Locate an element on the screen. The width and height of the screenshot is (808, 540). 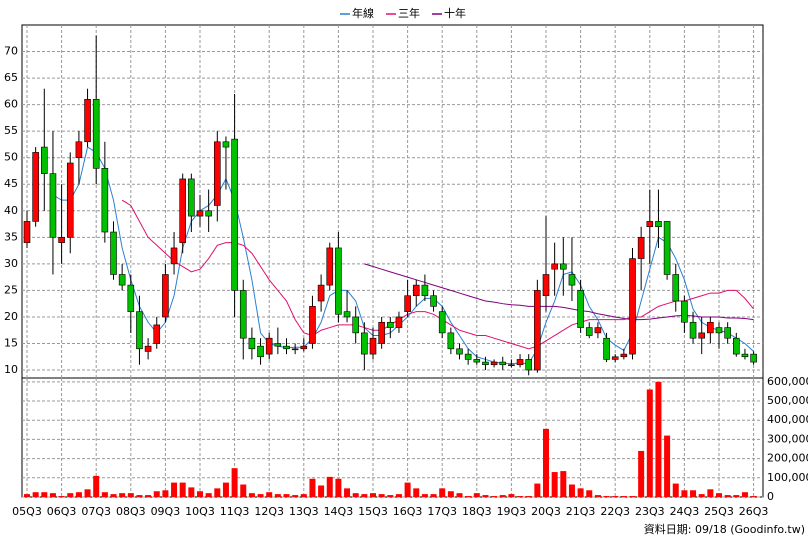
y-tick-label: 0 is located at coordinates (770, 496).